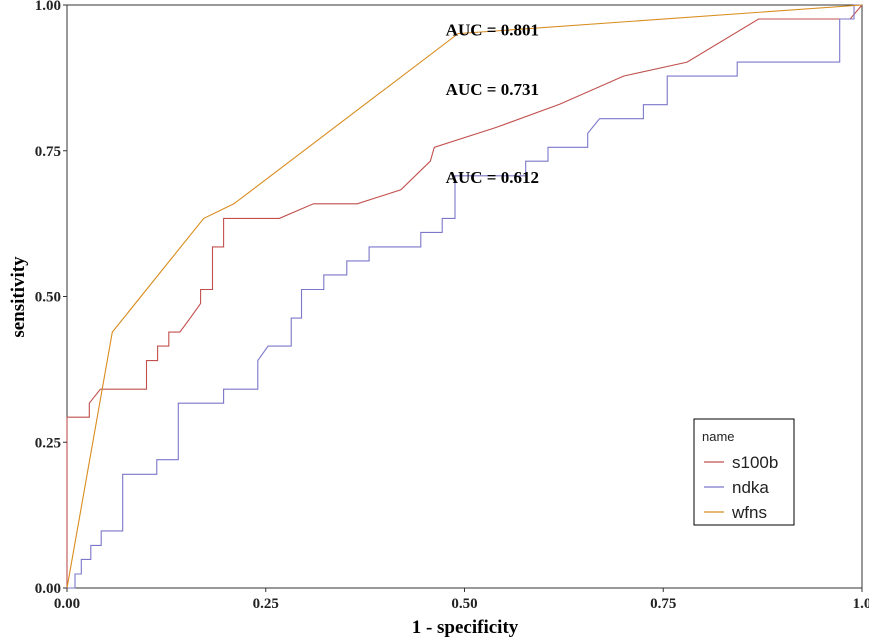  I want to click on y-tick-label: 1.00, so click(48, 7).